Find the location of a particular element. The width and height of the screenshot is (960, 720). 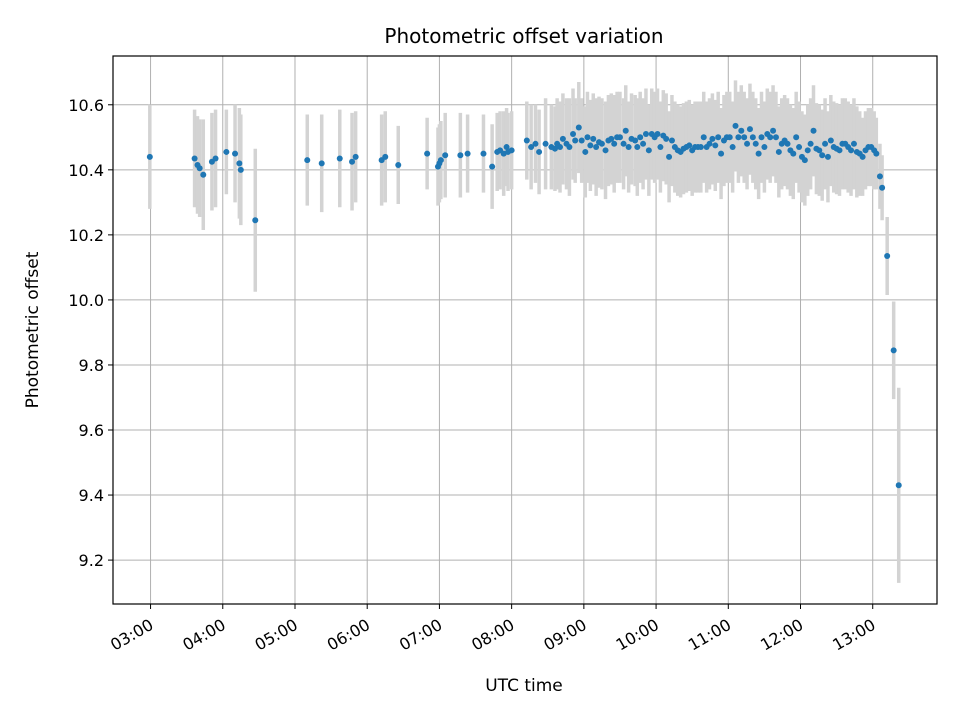

y-tick-label: 10.6 is located at coordinates (86, 105).